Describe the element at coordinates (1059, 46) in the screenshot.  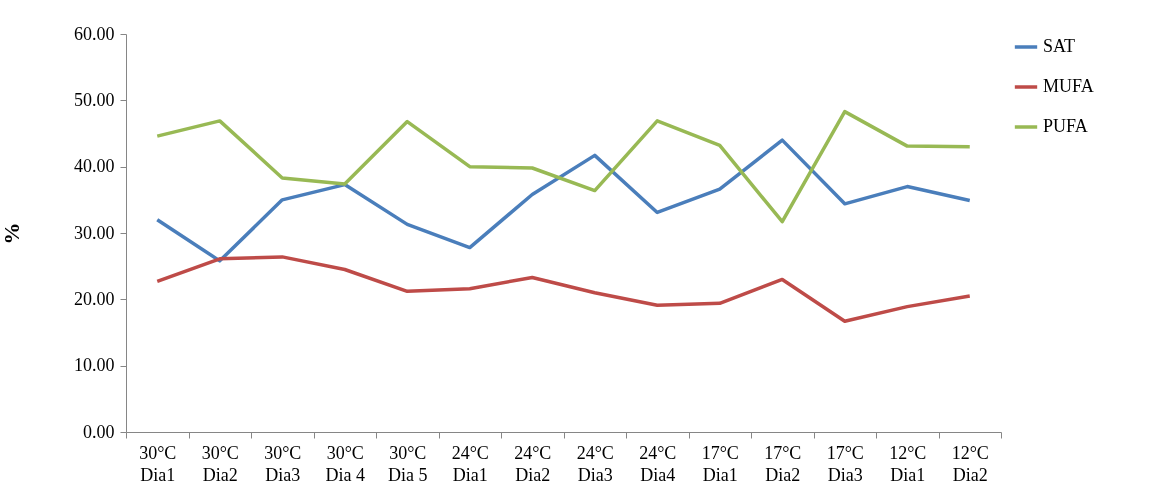
I see `legend-label: SAT` at that location.